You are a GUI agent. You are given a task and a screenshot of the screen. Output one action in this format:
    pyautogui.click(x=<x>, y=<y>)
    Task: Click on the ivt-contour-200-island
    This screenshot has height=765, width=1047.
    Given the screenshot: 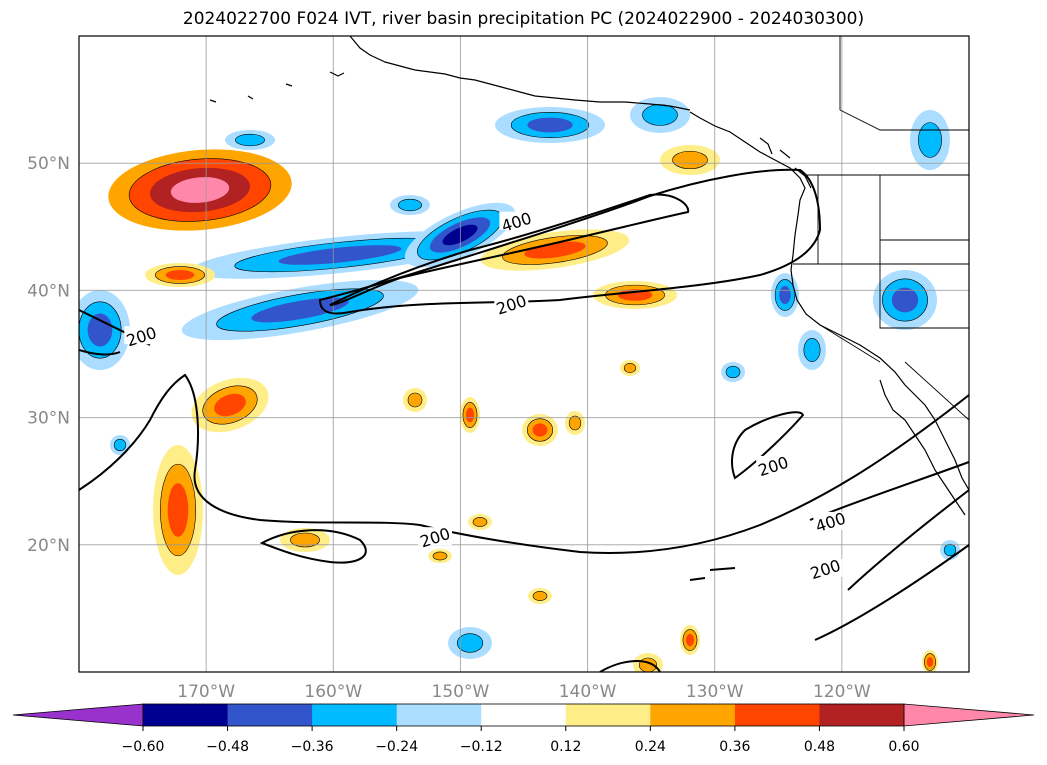 What is the action you would take?
    pyautogui.click(x=313, y=546)
    